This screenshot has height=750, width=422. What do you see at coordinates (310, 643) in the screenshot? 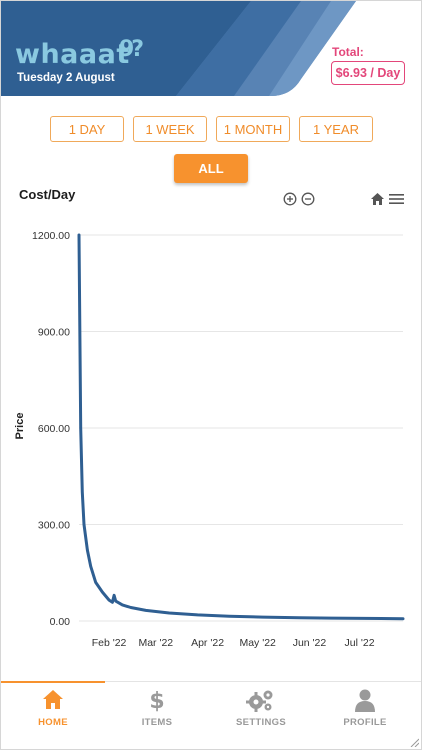
I see `x-tick-label: Jun '22` at bounding box center [310, 643].